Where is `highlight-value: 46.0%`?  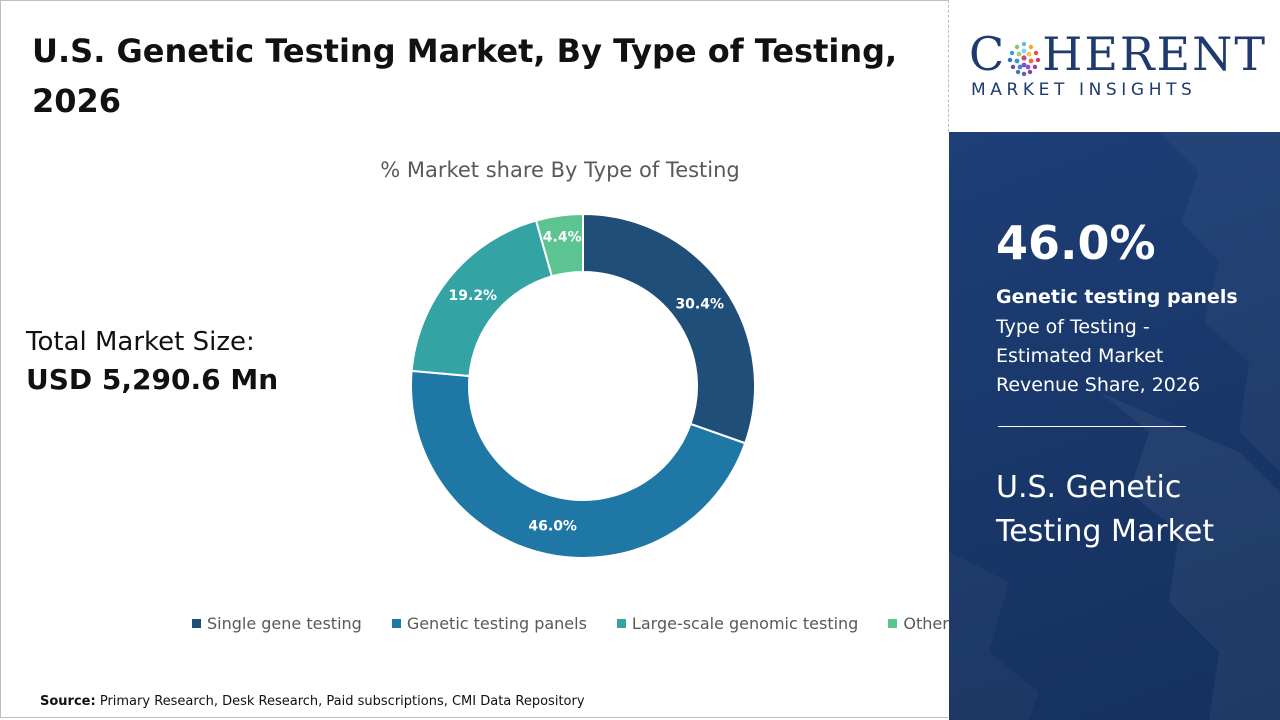 highlight-value: 46.0% is located at coordinates (1076, 243).